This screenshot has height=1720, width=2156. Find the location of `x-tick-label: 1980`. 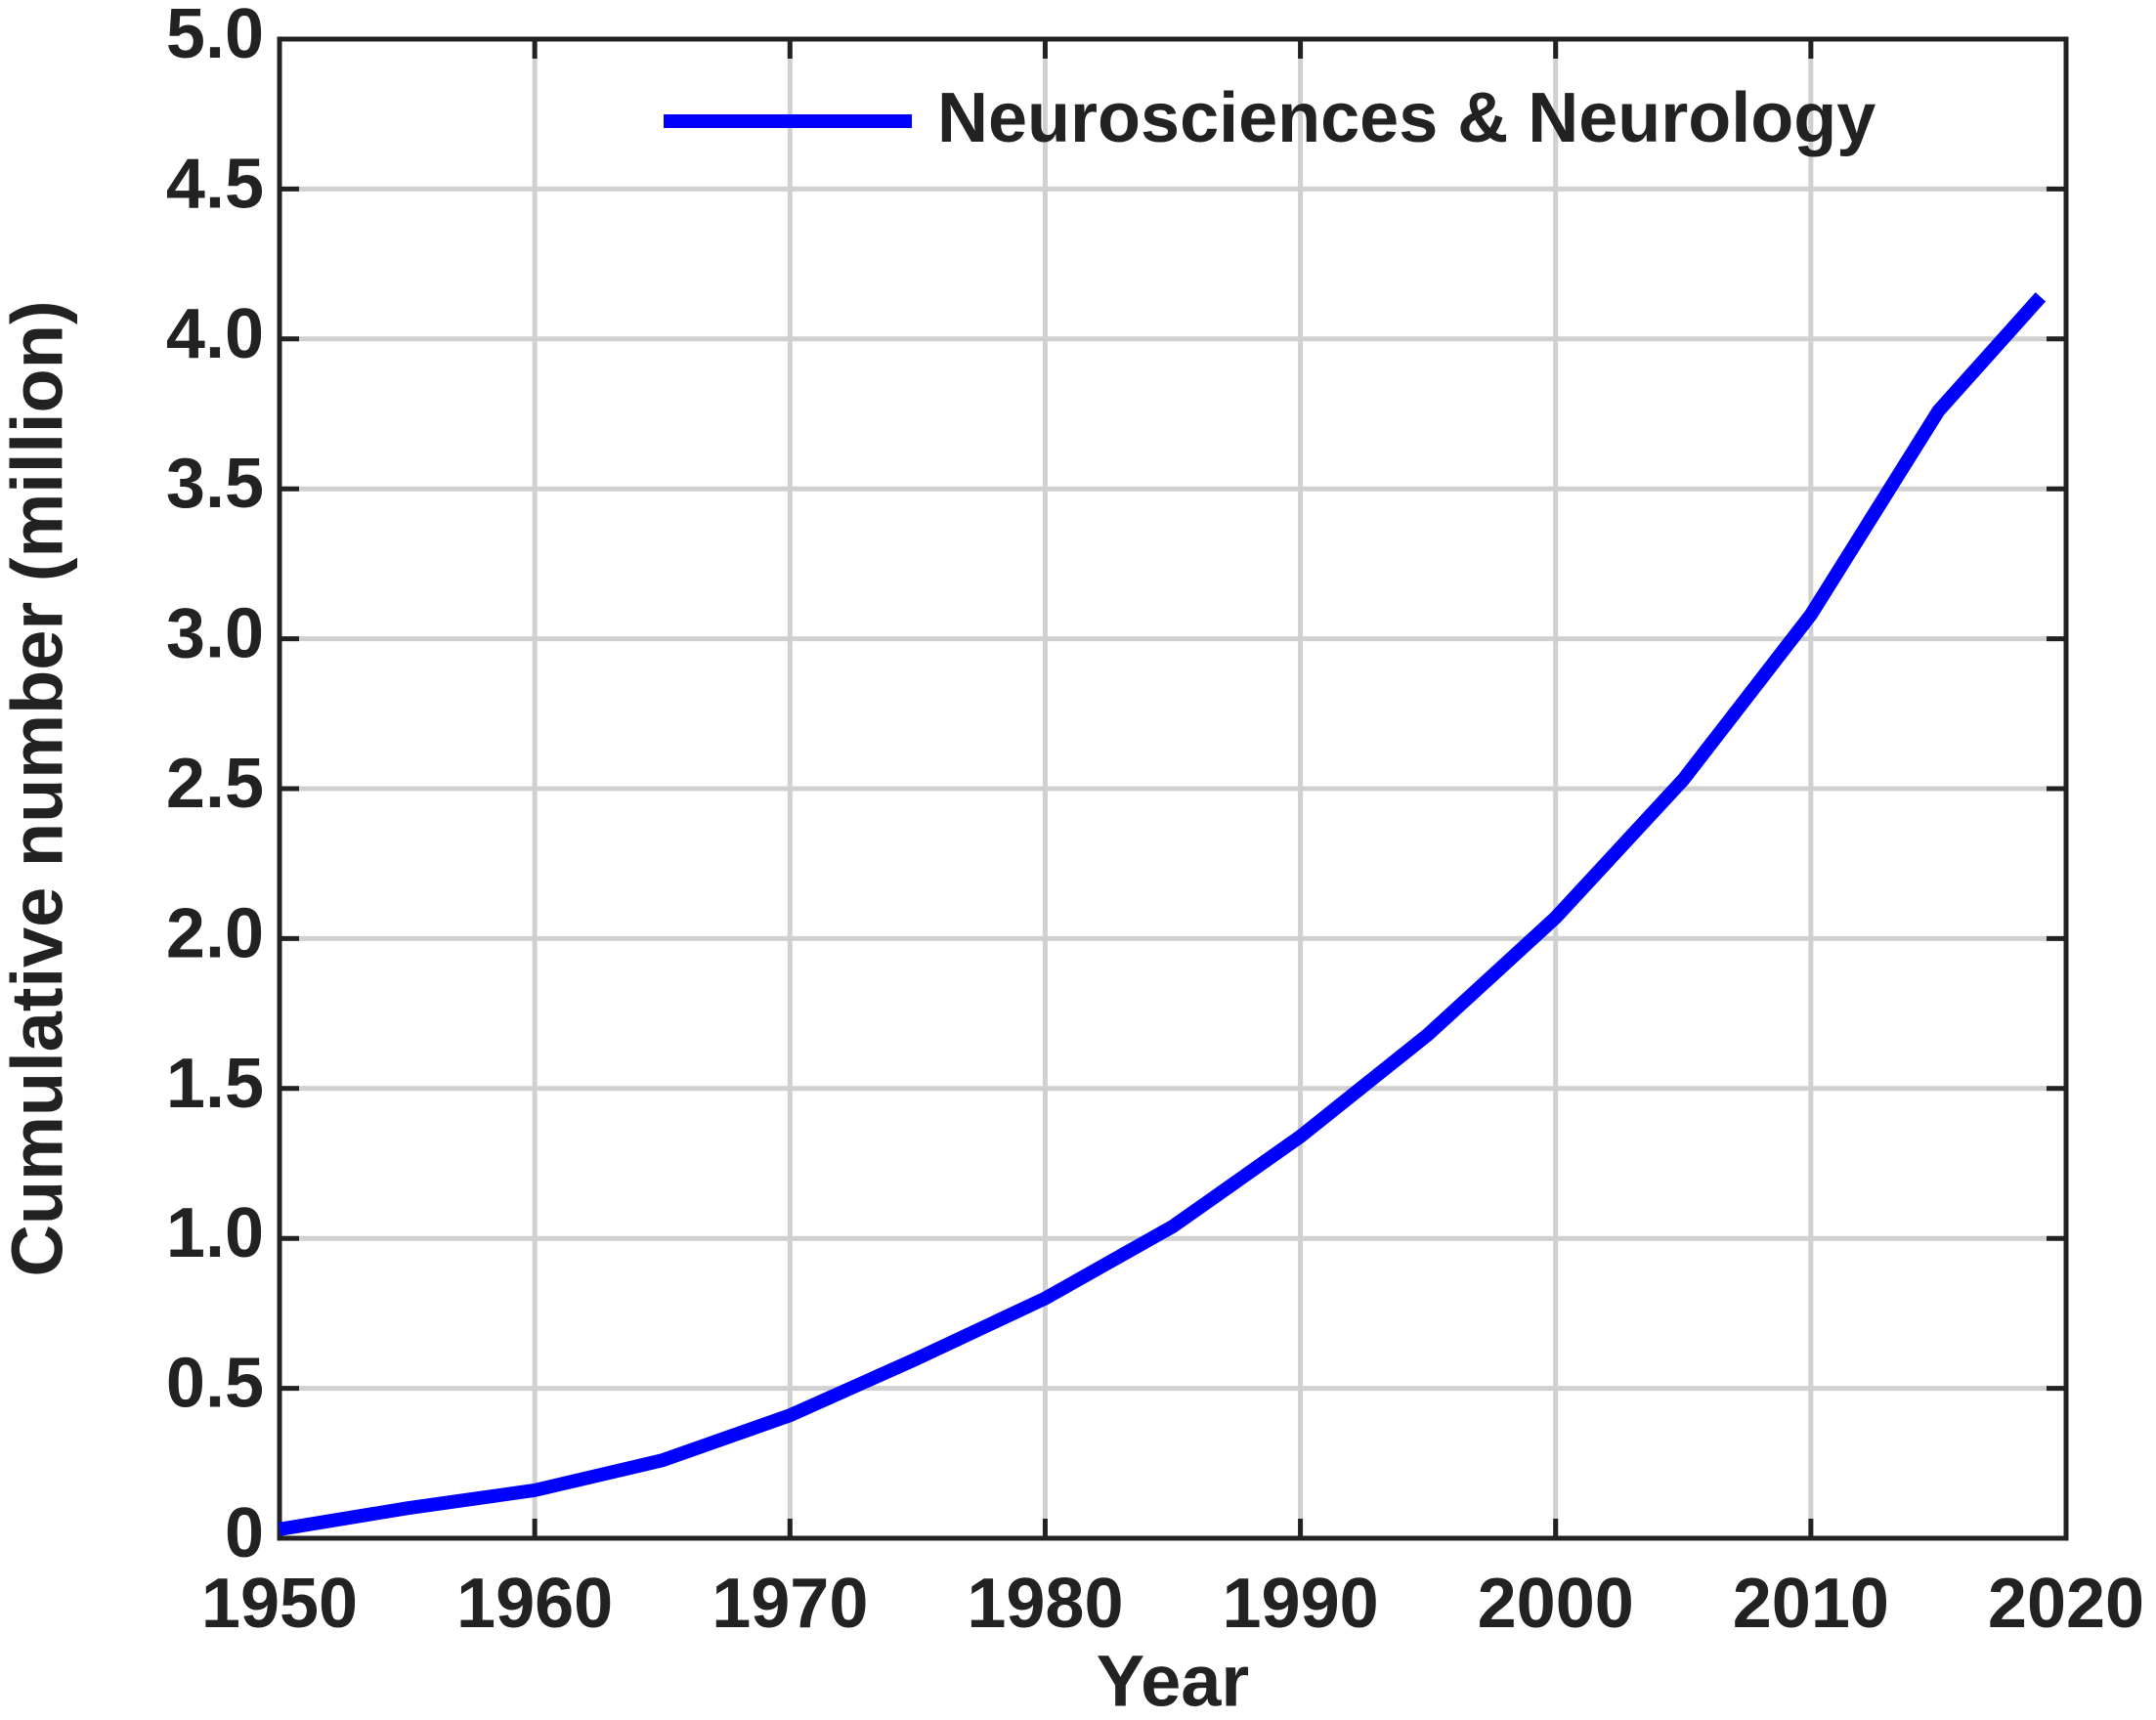

x-tick-label: 1980 is located at coordinates (1045, 1604).